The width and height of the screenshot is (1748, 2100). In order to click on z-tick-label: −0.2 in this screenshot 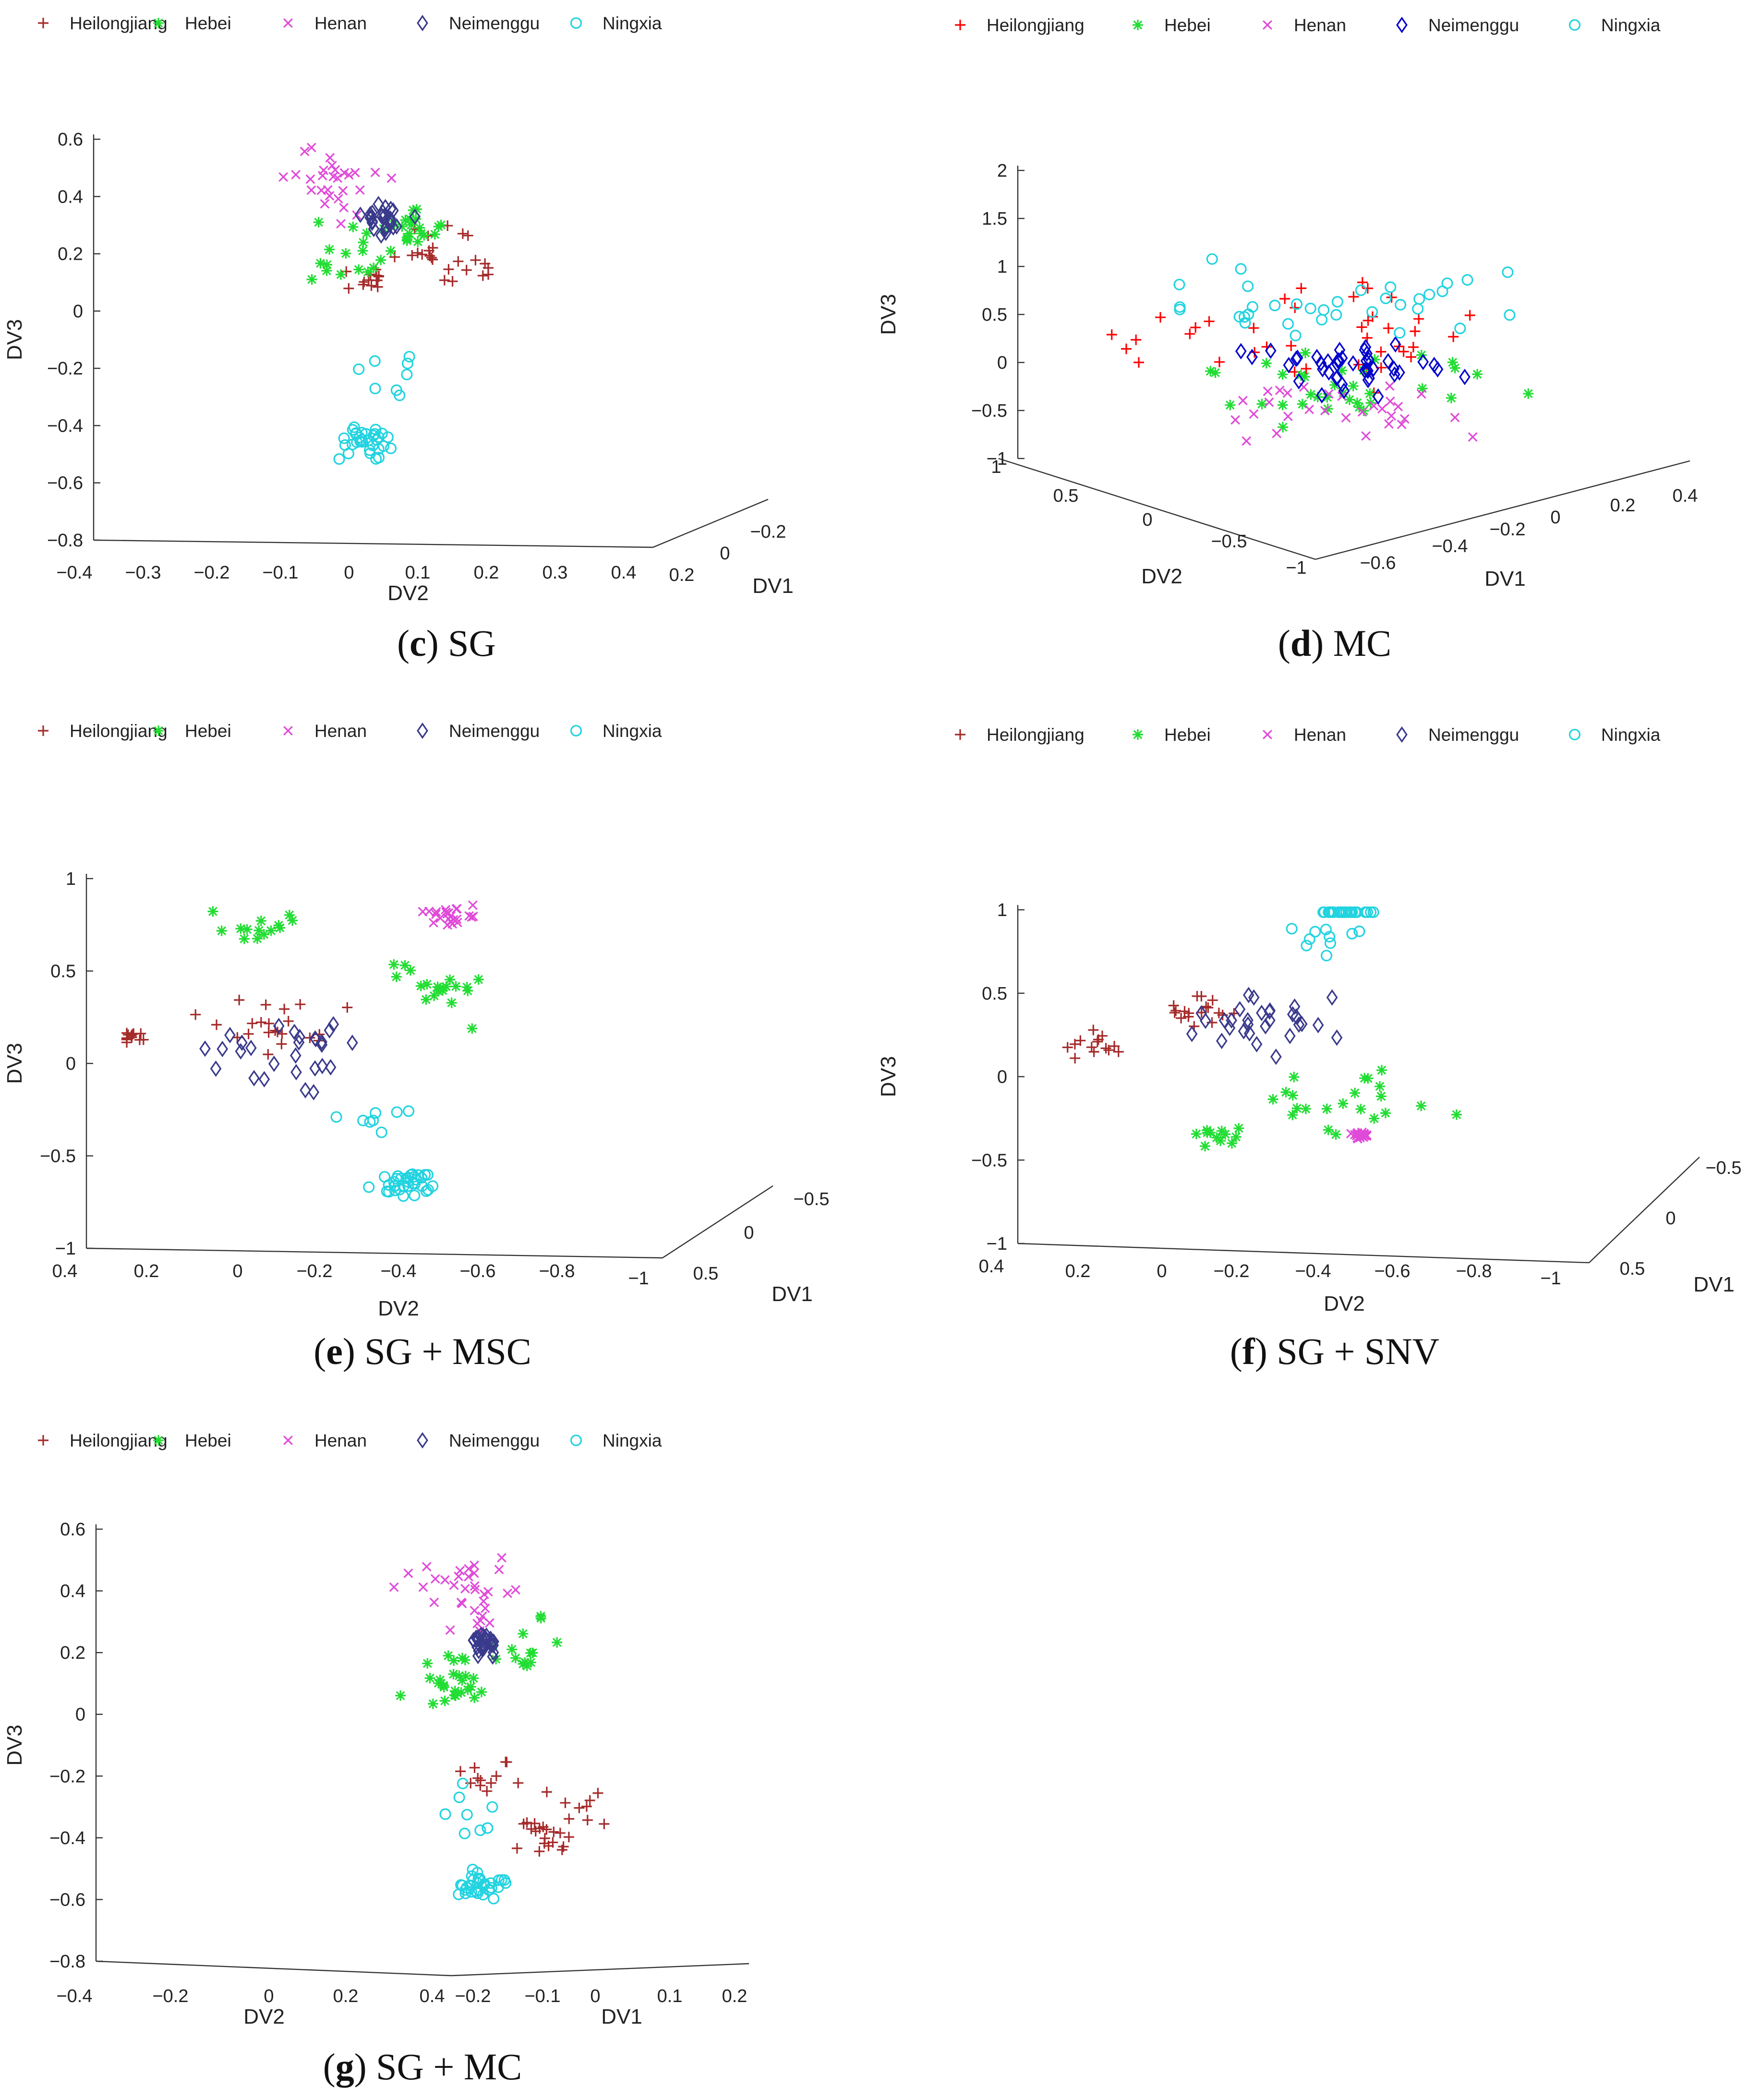, I will do `click(65, 369)`.